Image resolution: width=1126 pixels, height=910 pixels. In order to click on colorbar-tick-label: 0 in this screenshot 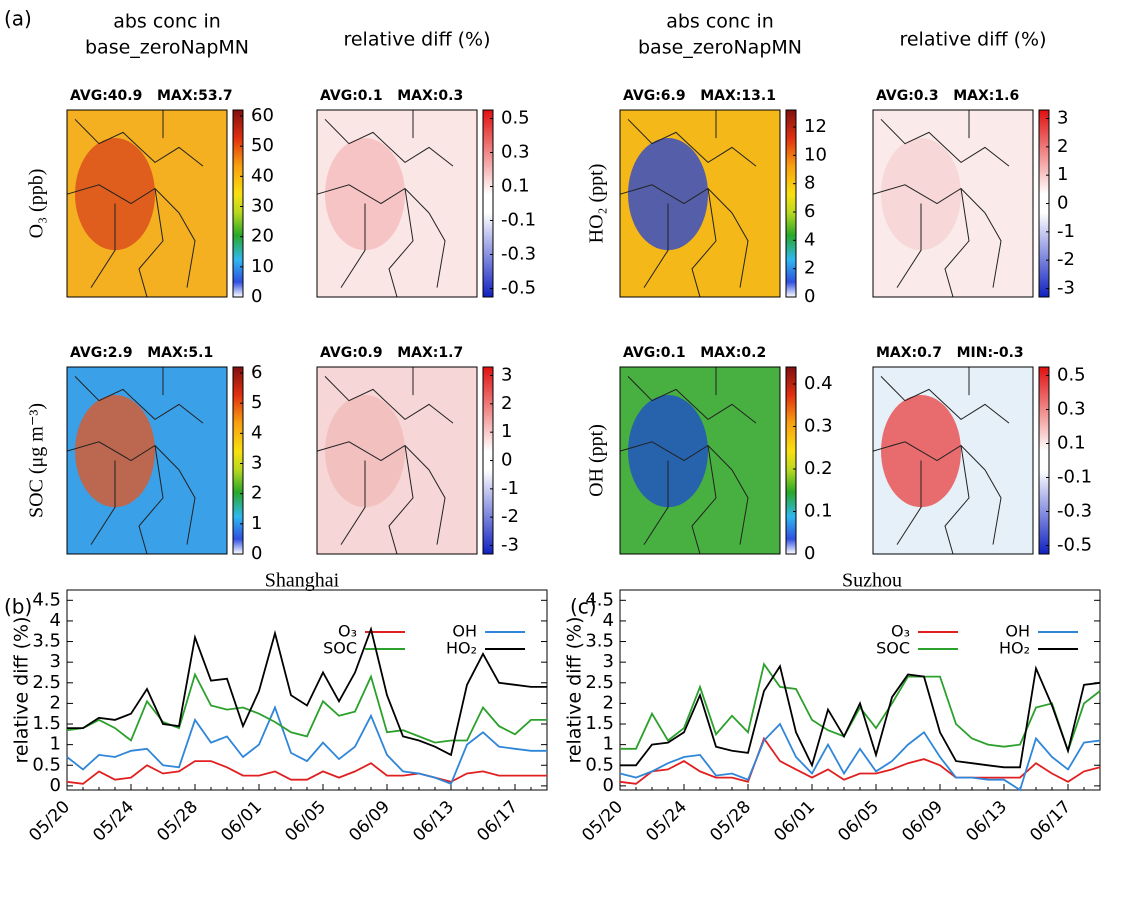, I will do `click(256, 296)`.